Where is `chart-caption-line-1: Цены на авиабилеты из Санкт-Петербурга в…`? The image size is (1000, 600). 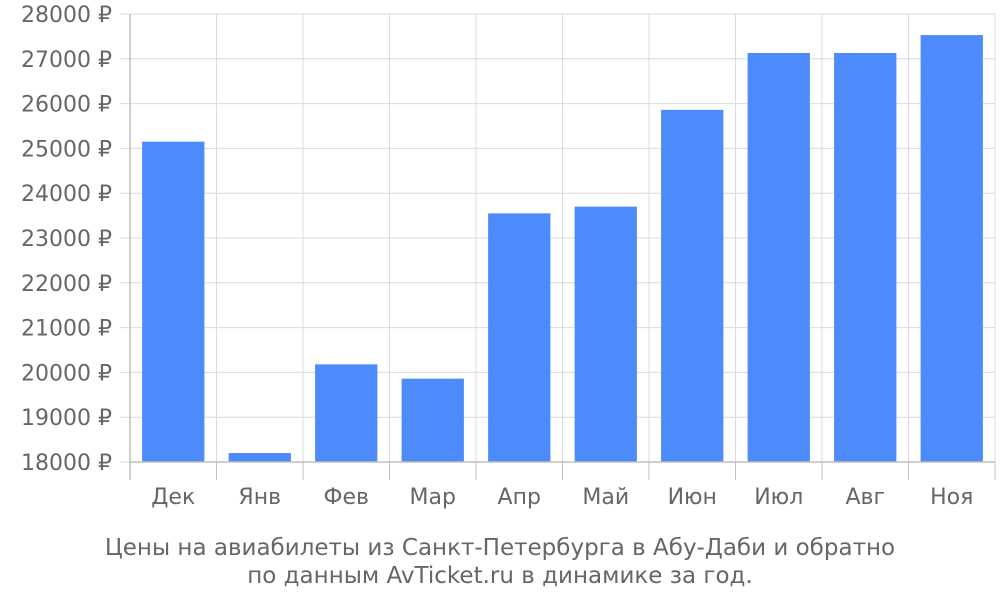 chart-caption-line-1: Цены на авиабилеты из Санкт-Петербурга в… is located at coordinates (500, 548).